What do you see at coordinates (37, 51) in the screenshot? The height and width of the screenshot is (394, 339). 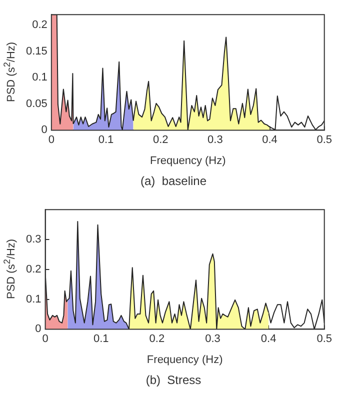 I see `y-tick-label: 0.15` at bounding box center [37, 51].